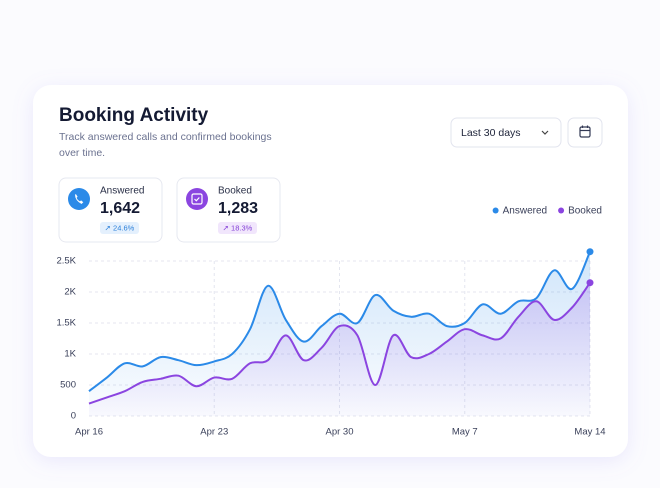 This screenshot has height=488, width=660. I want to click on stat-card: Booked 1,283 ↗ 18.3%, so click(228, 210).